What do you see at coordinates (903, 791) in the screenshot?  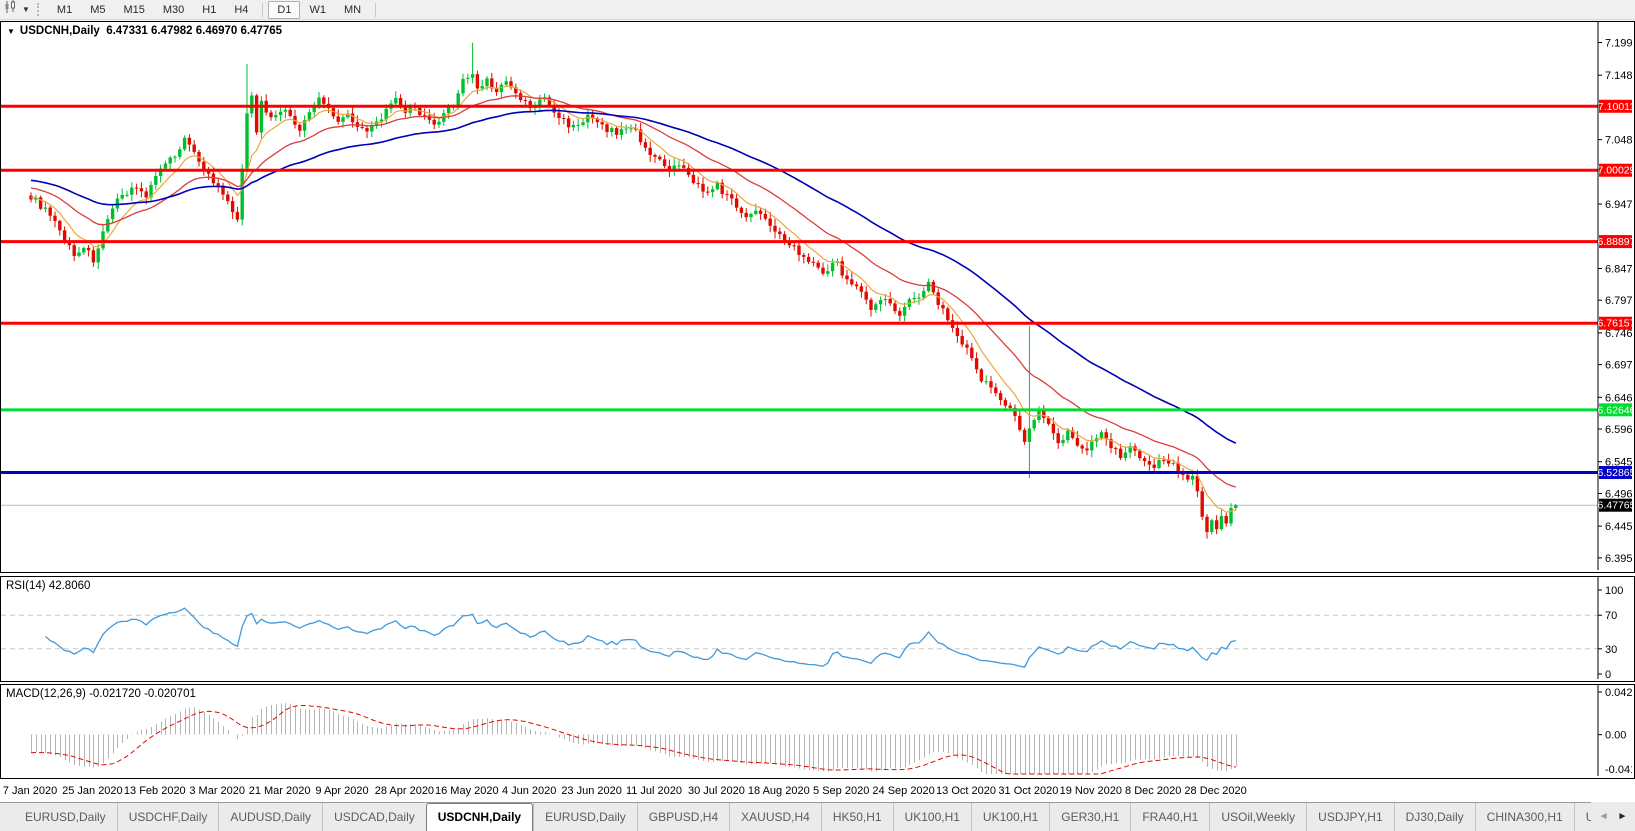 I see `date-label: 24 Sep 2020` at bounding box center [903, 791].